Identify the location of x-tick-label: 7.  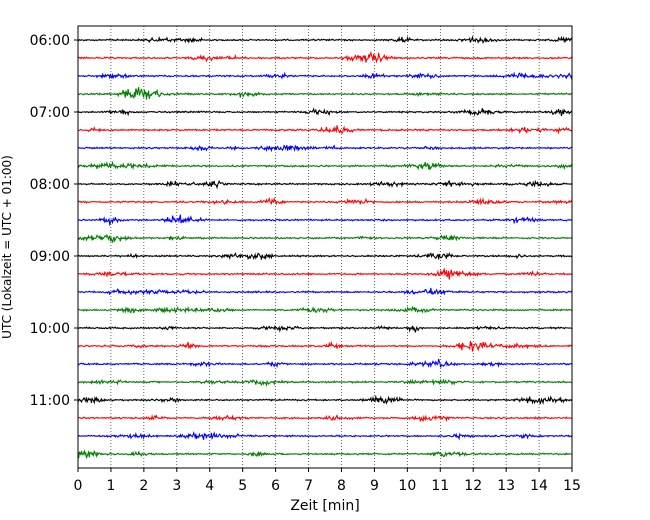
(308, 486).